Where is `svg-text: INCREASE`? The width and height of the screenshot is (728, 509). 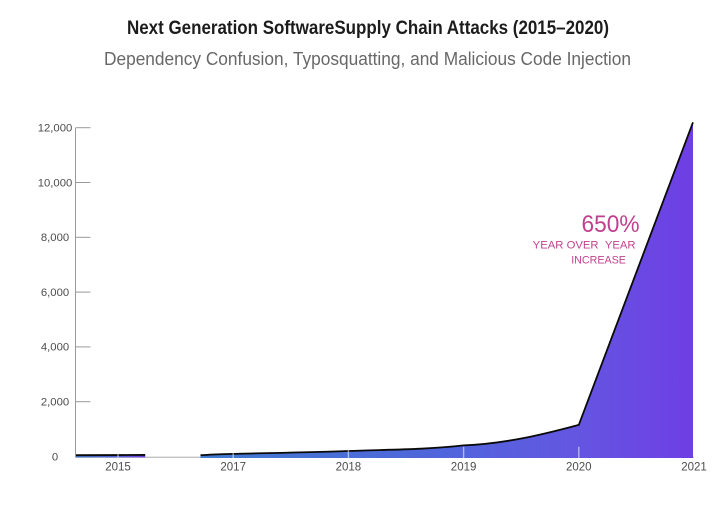 svg-text: INCREASE is located at coordinates (598, 261).